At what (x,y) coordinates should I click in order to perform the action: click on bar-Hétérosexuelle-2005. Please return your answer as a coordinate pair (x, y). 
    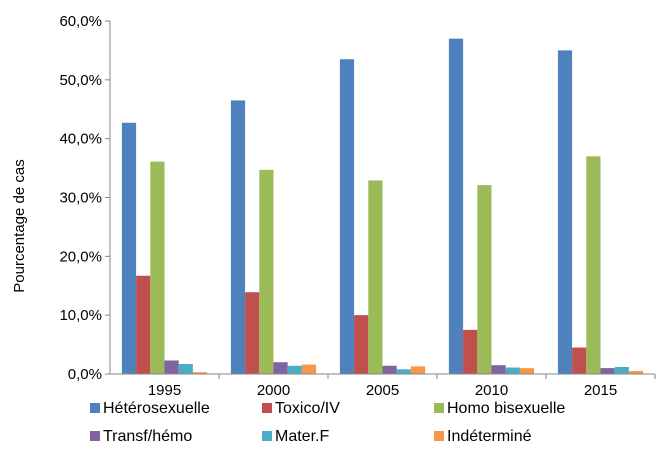
    Looking at the image, I should click on (347, 216).